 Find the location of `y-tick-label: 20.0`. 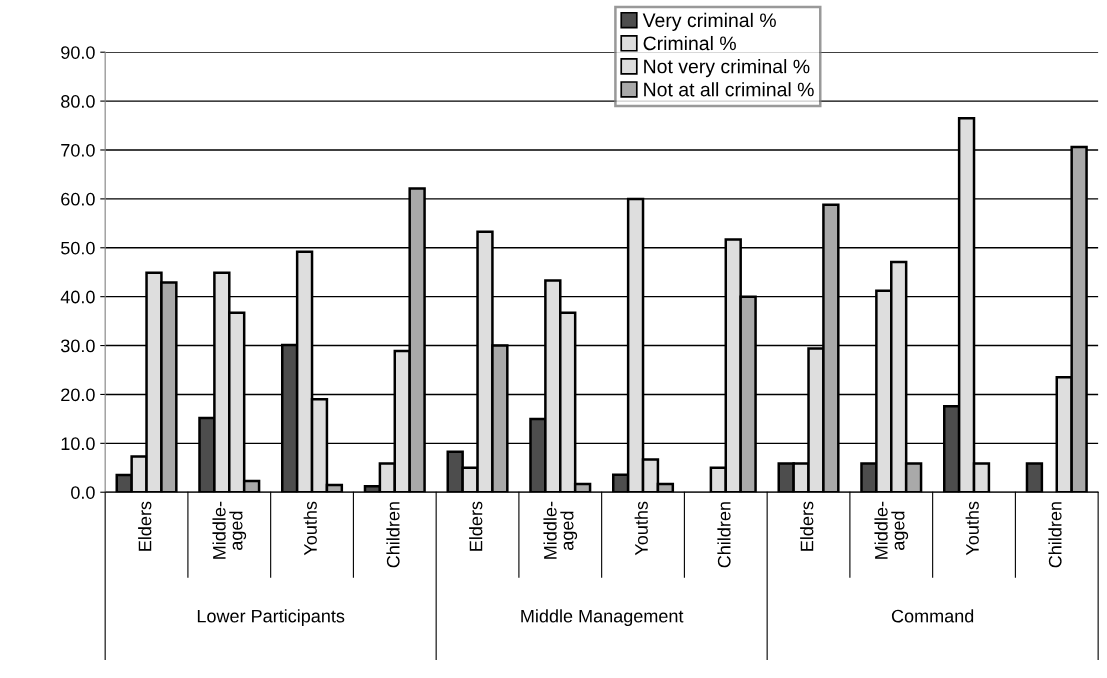

y-tick-label: 20.0 is located at coordinates (78, 395).